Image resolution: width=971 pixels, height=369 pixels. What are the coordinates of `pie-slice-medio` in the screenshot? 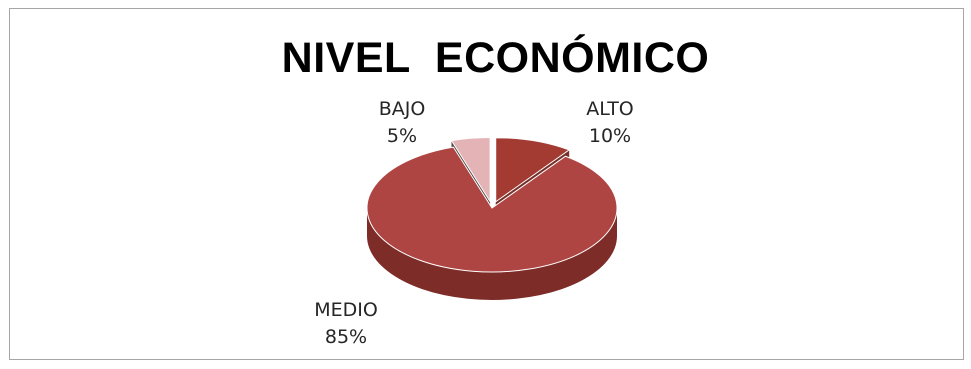 It's located at (492, 209).